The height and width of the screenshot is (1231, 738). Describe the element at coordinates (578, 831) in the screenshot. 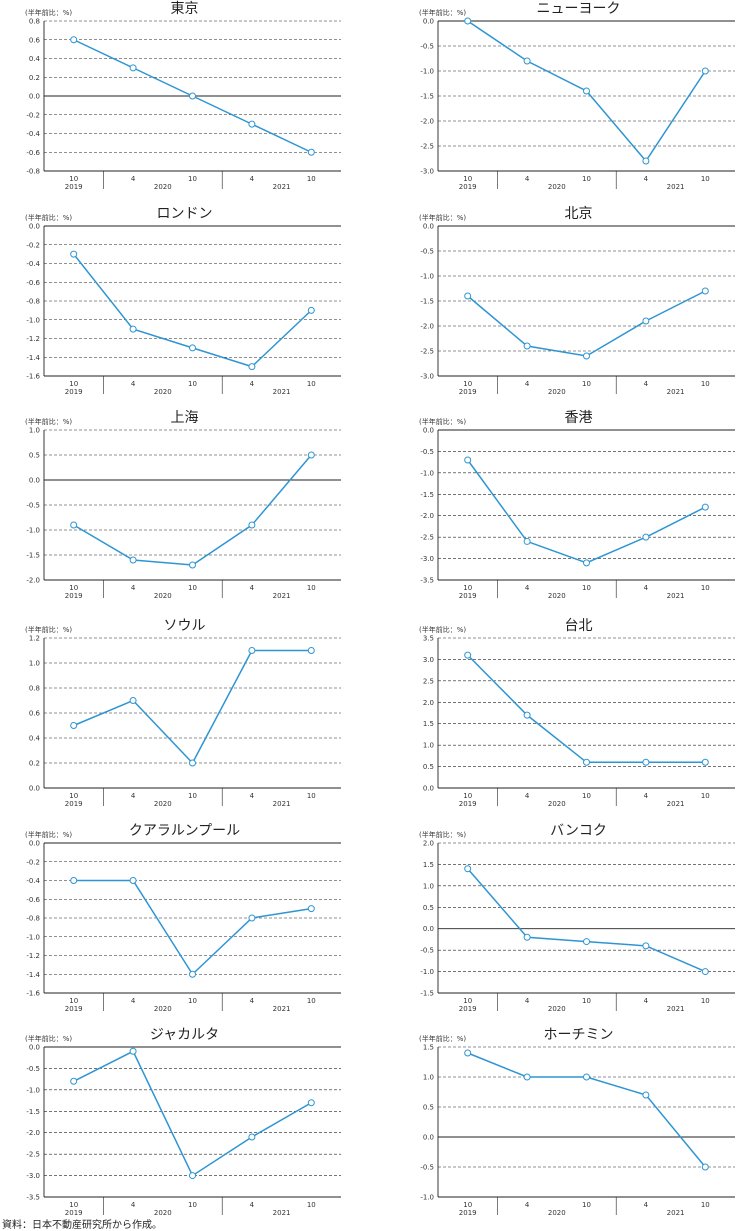

I see `chart-title: バンコク` at that location.